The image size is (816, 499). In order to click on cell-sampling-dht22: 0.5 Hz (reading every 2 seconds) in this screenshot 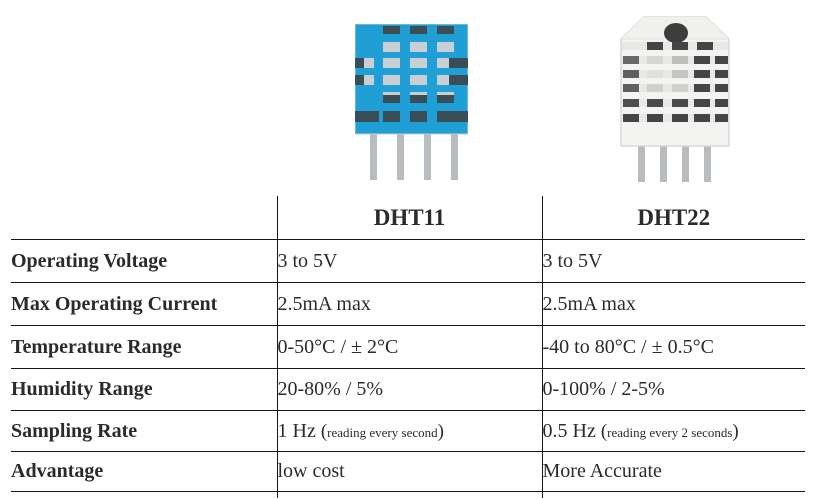, I will do `click(673, 431)`.